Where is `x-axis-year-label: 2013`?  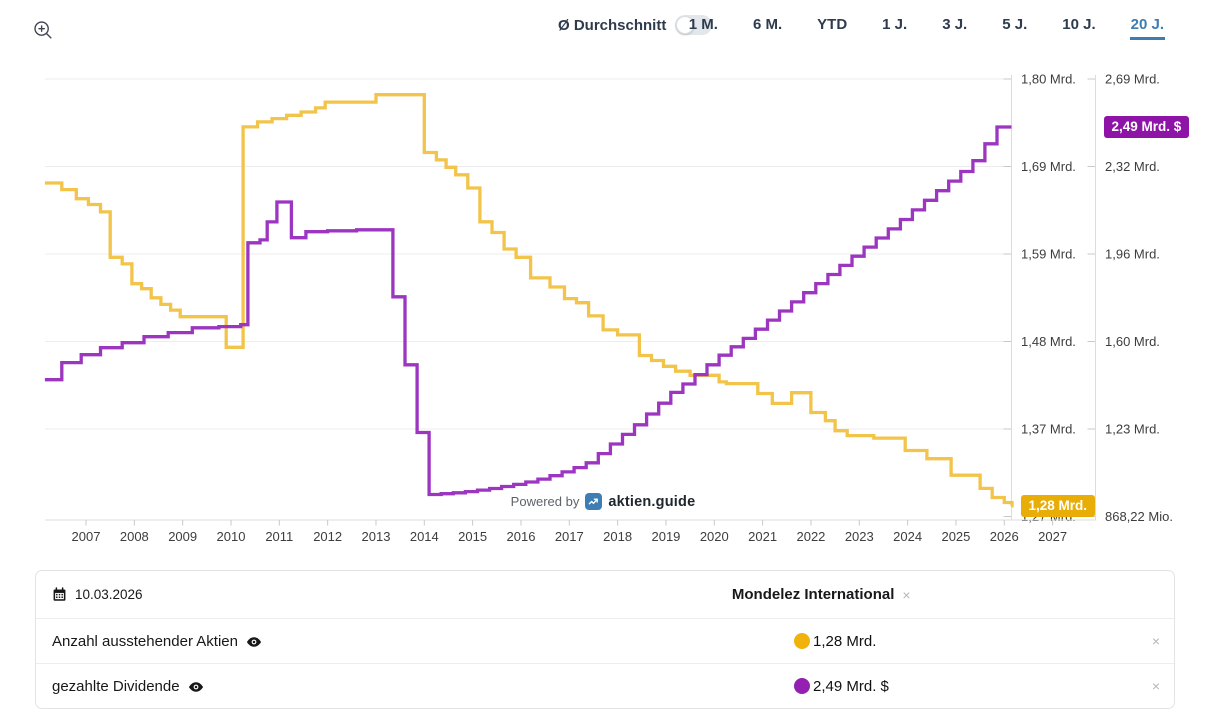
x-axis-year-label: 2013 is located at coordinates (376, 536).